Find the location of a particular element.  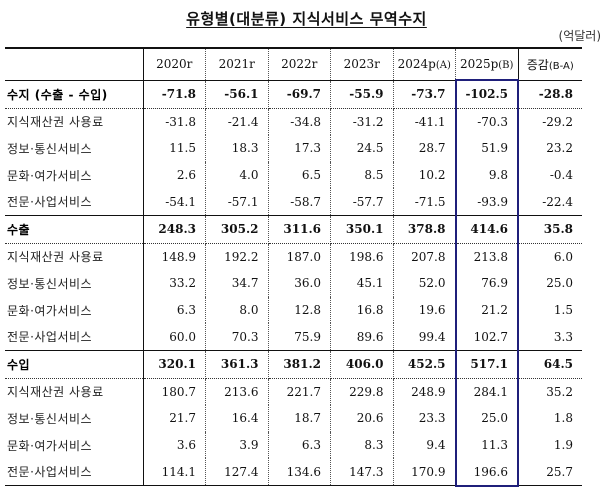

value-cell: 381.2 is located at coordinates (299, 364).